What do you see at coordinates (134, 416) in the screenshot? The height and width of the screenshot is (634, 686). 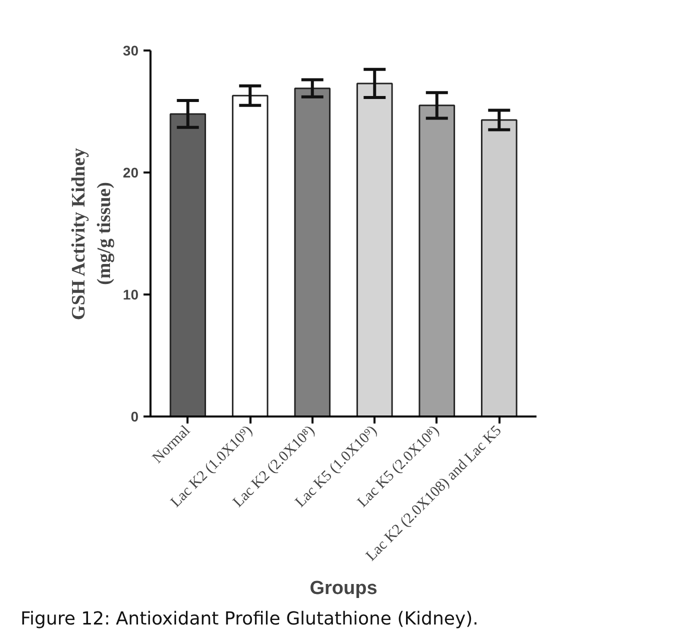 I see `y-tick-label: 0` at bounding box center [134, 416].